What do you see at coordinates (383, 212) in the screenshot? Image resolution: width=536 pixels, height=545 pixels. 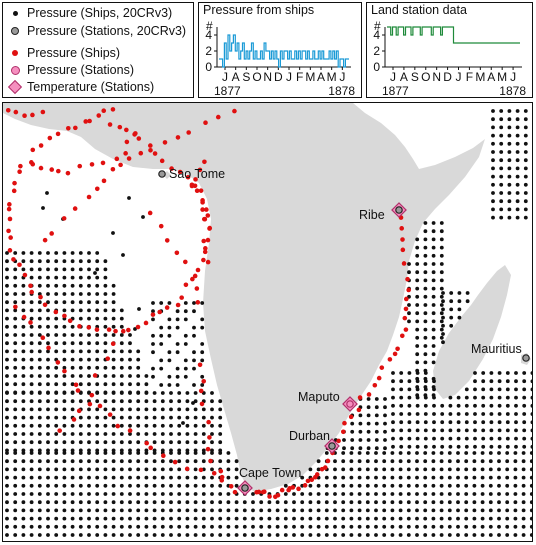 I see `station-ribe: Ribe` at bounding box center [383, 212].